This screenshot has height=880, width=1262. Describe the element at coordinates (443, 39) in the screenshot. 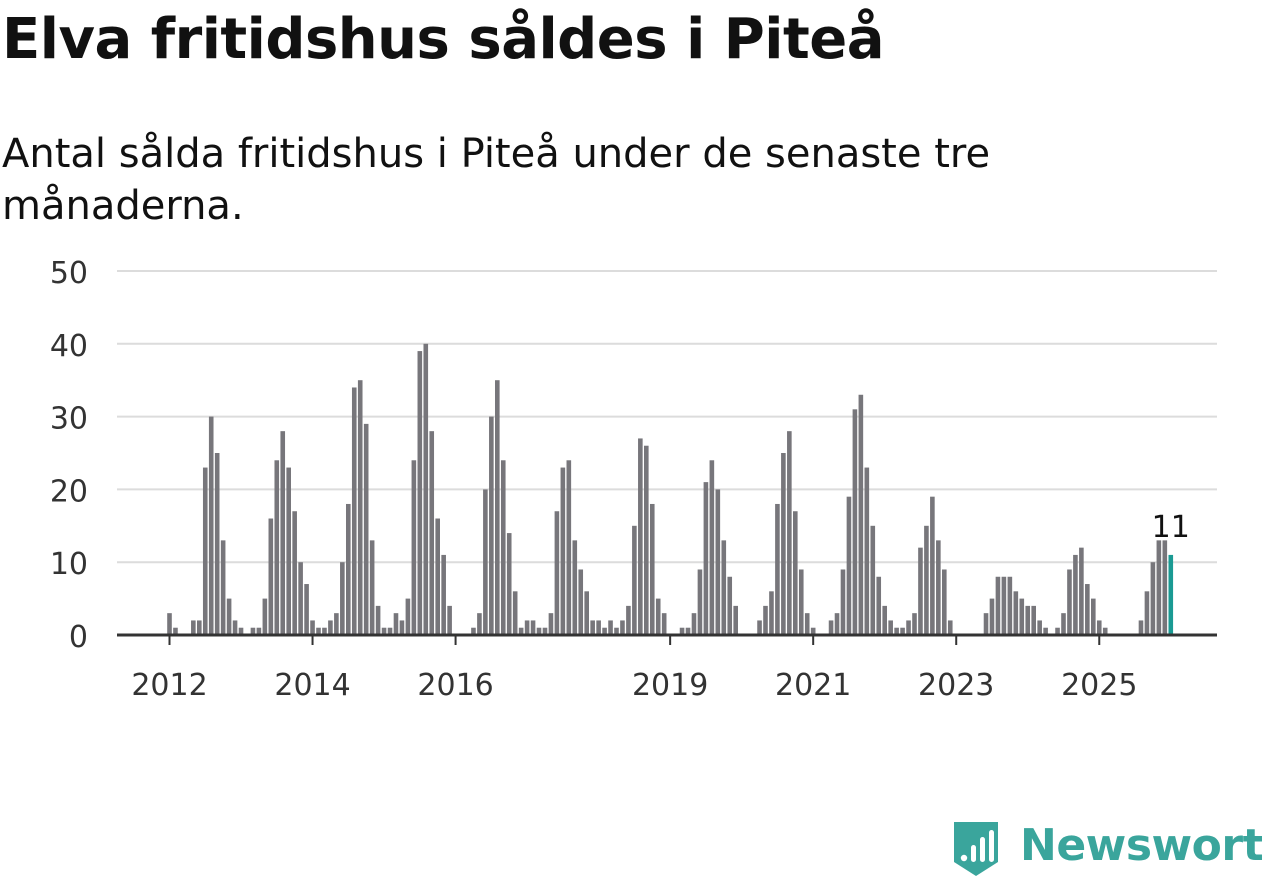

I see `chart-title: Elva fritidshus såldes i Piteå` at that location.